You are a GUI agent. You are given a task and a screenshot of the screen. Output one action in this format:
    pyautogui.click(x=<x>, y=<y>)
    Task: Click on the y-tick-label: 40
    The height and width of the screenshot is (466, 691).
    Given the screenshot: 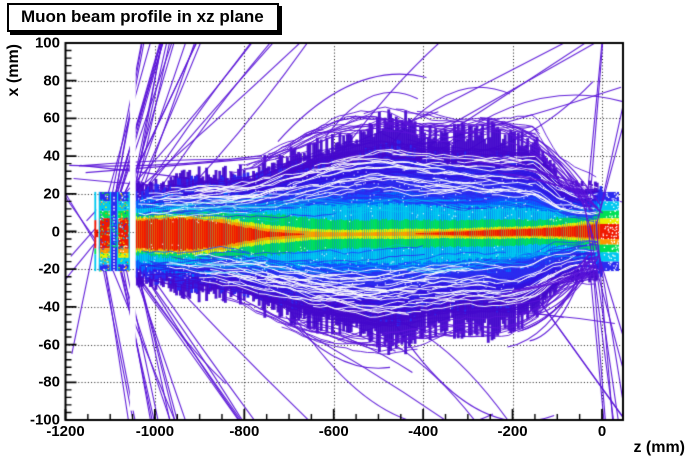 What is the action you would take?
    pyautogui.click(x=51, y=156)
    